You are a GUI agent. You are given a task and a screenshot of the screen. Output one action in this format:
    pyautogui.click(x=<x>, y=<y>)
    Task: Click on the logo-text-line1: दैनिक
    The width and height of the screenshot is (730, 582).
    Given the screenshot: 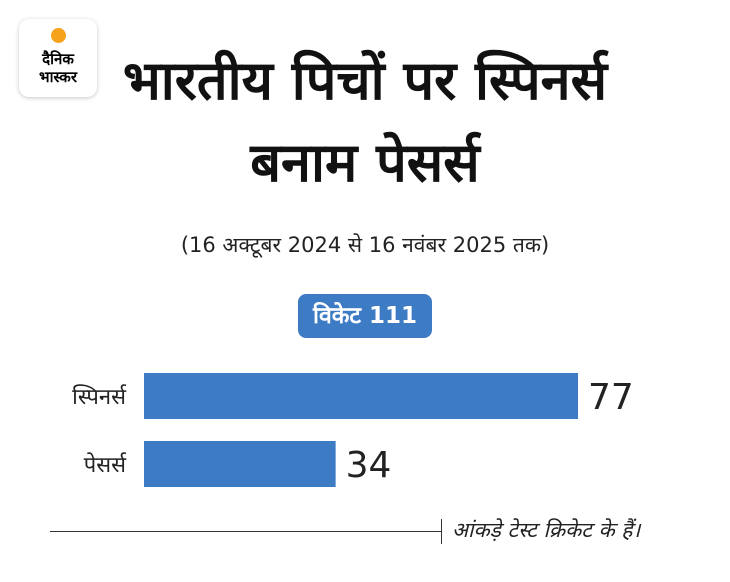 What is the action you would take?
    pyautogui.click(x=58, y=59)
    